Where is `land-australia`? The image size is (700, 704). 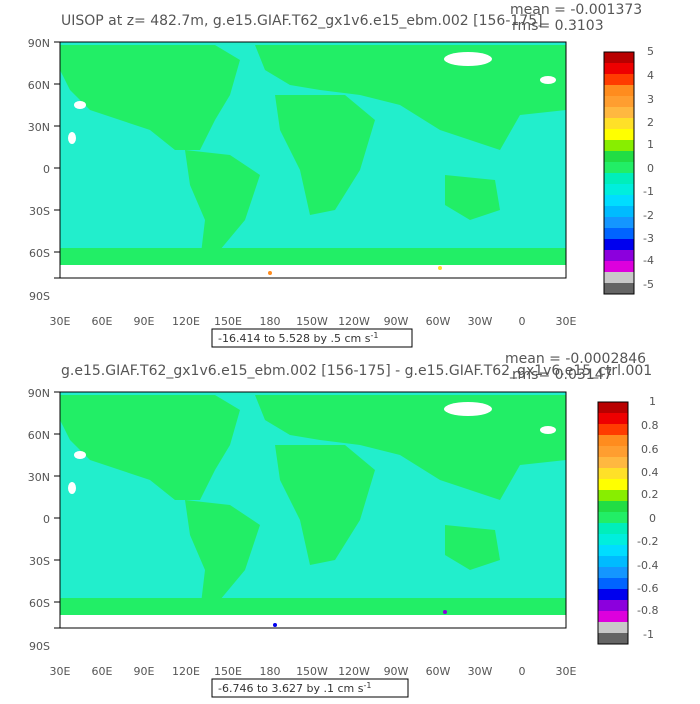
land-australia is located at coordinates (472, 197).